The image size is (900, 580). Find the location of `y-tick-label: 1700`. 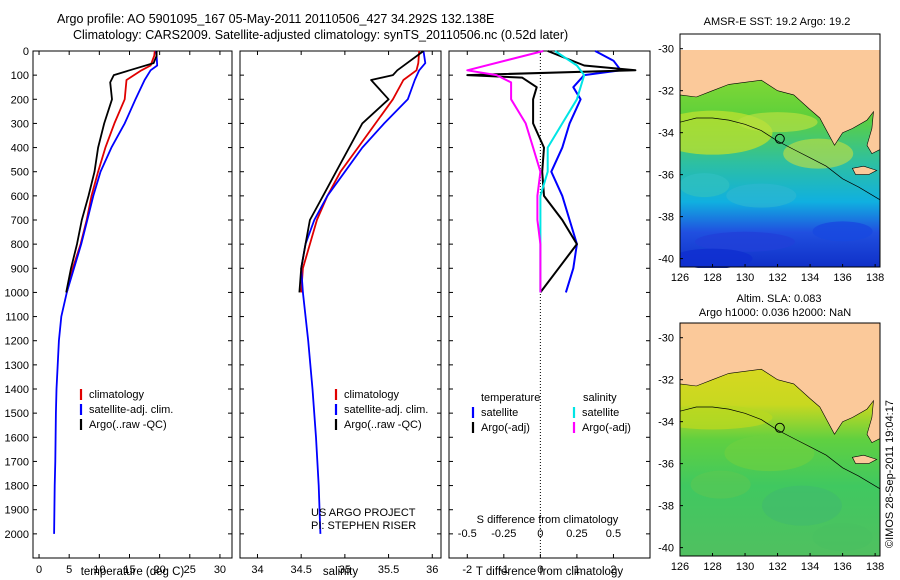

y-tick-label: 1700 is located at coordinates (17, 462).